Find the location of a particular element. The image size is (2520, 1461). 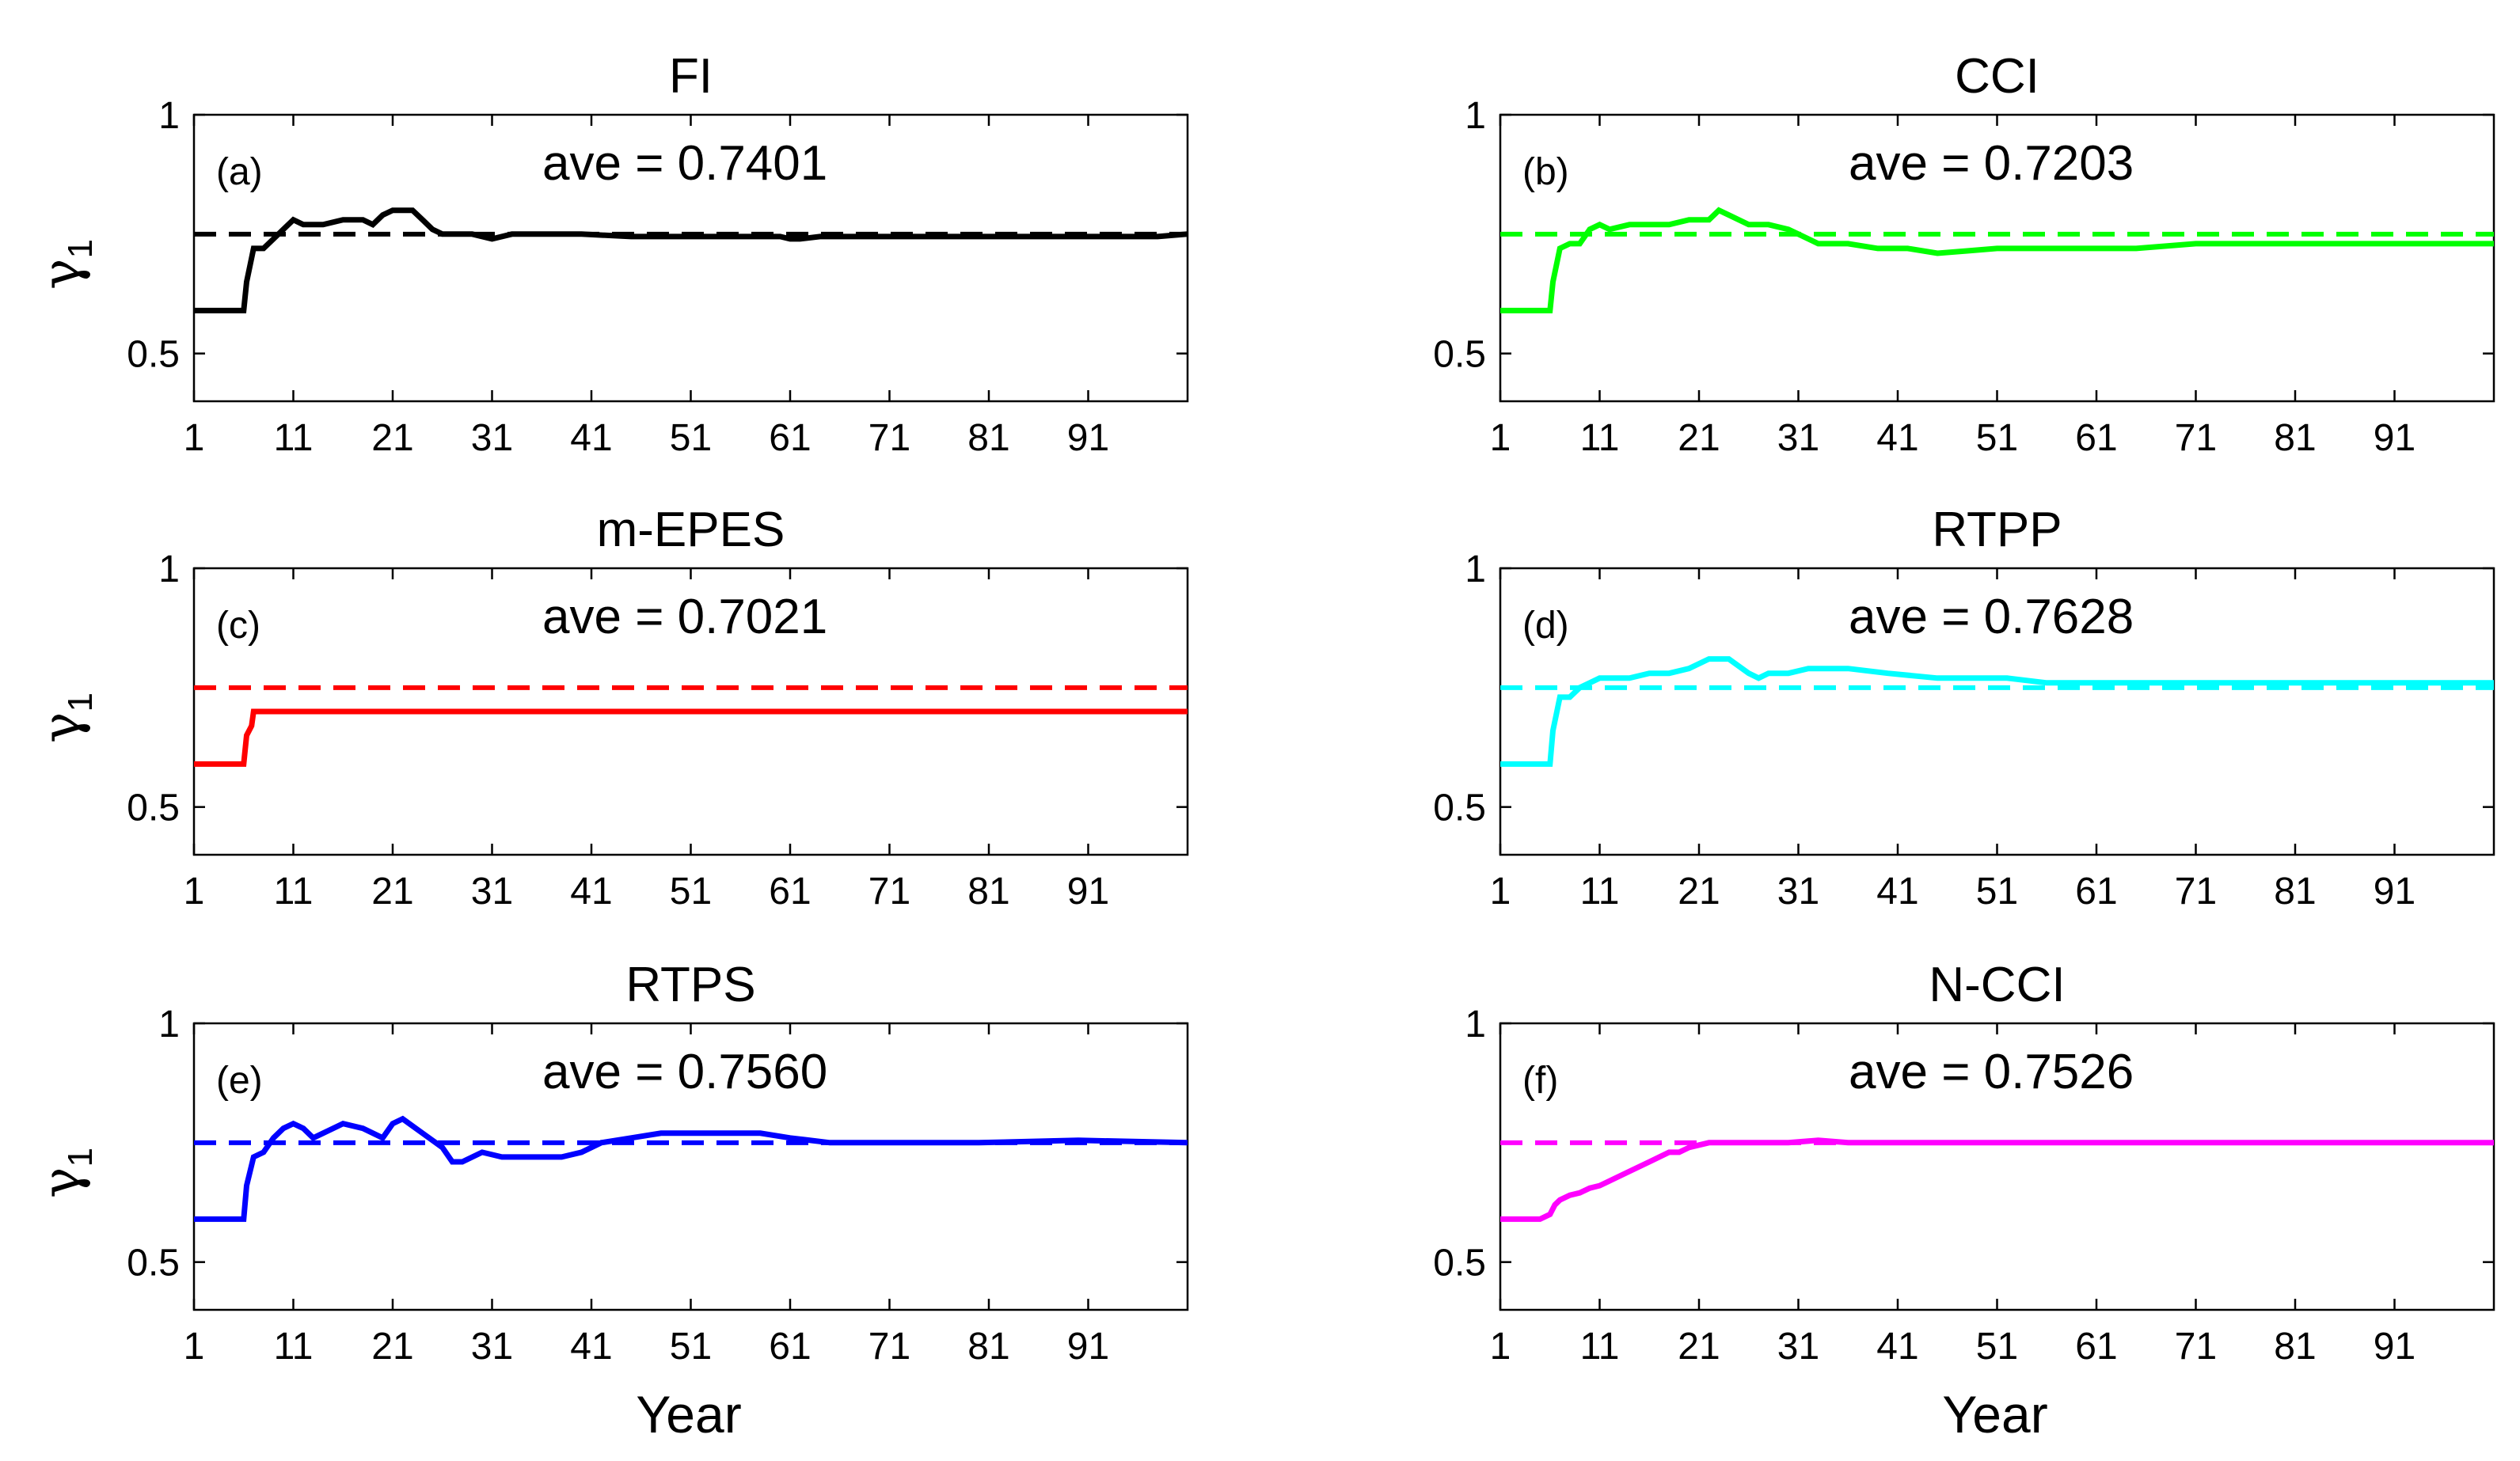

chart-title: RTPP is located at coordinates (1997, 530).